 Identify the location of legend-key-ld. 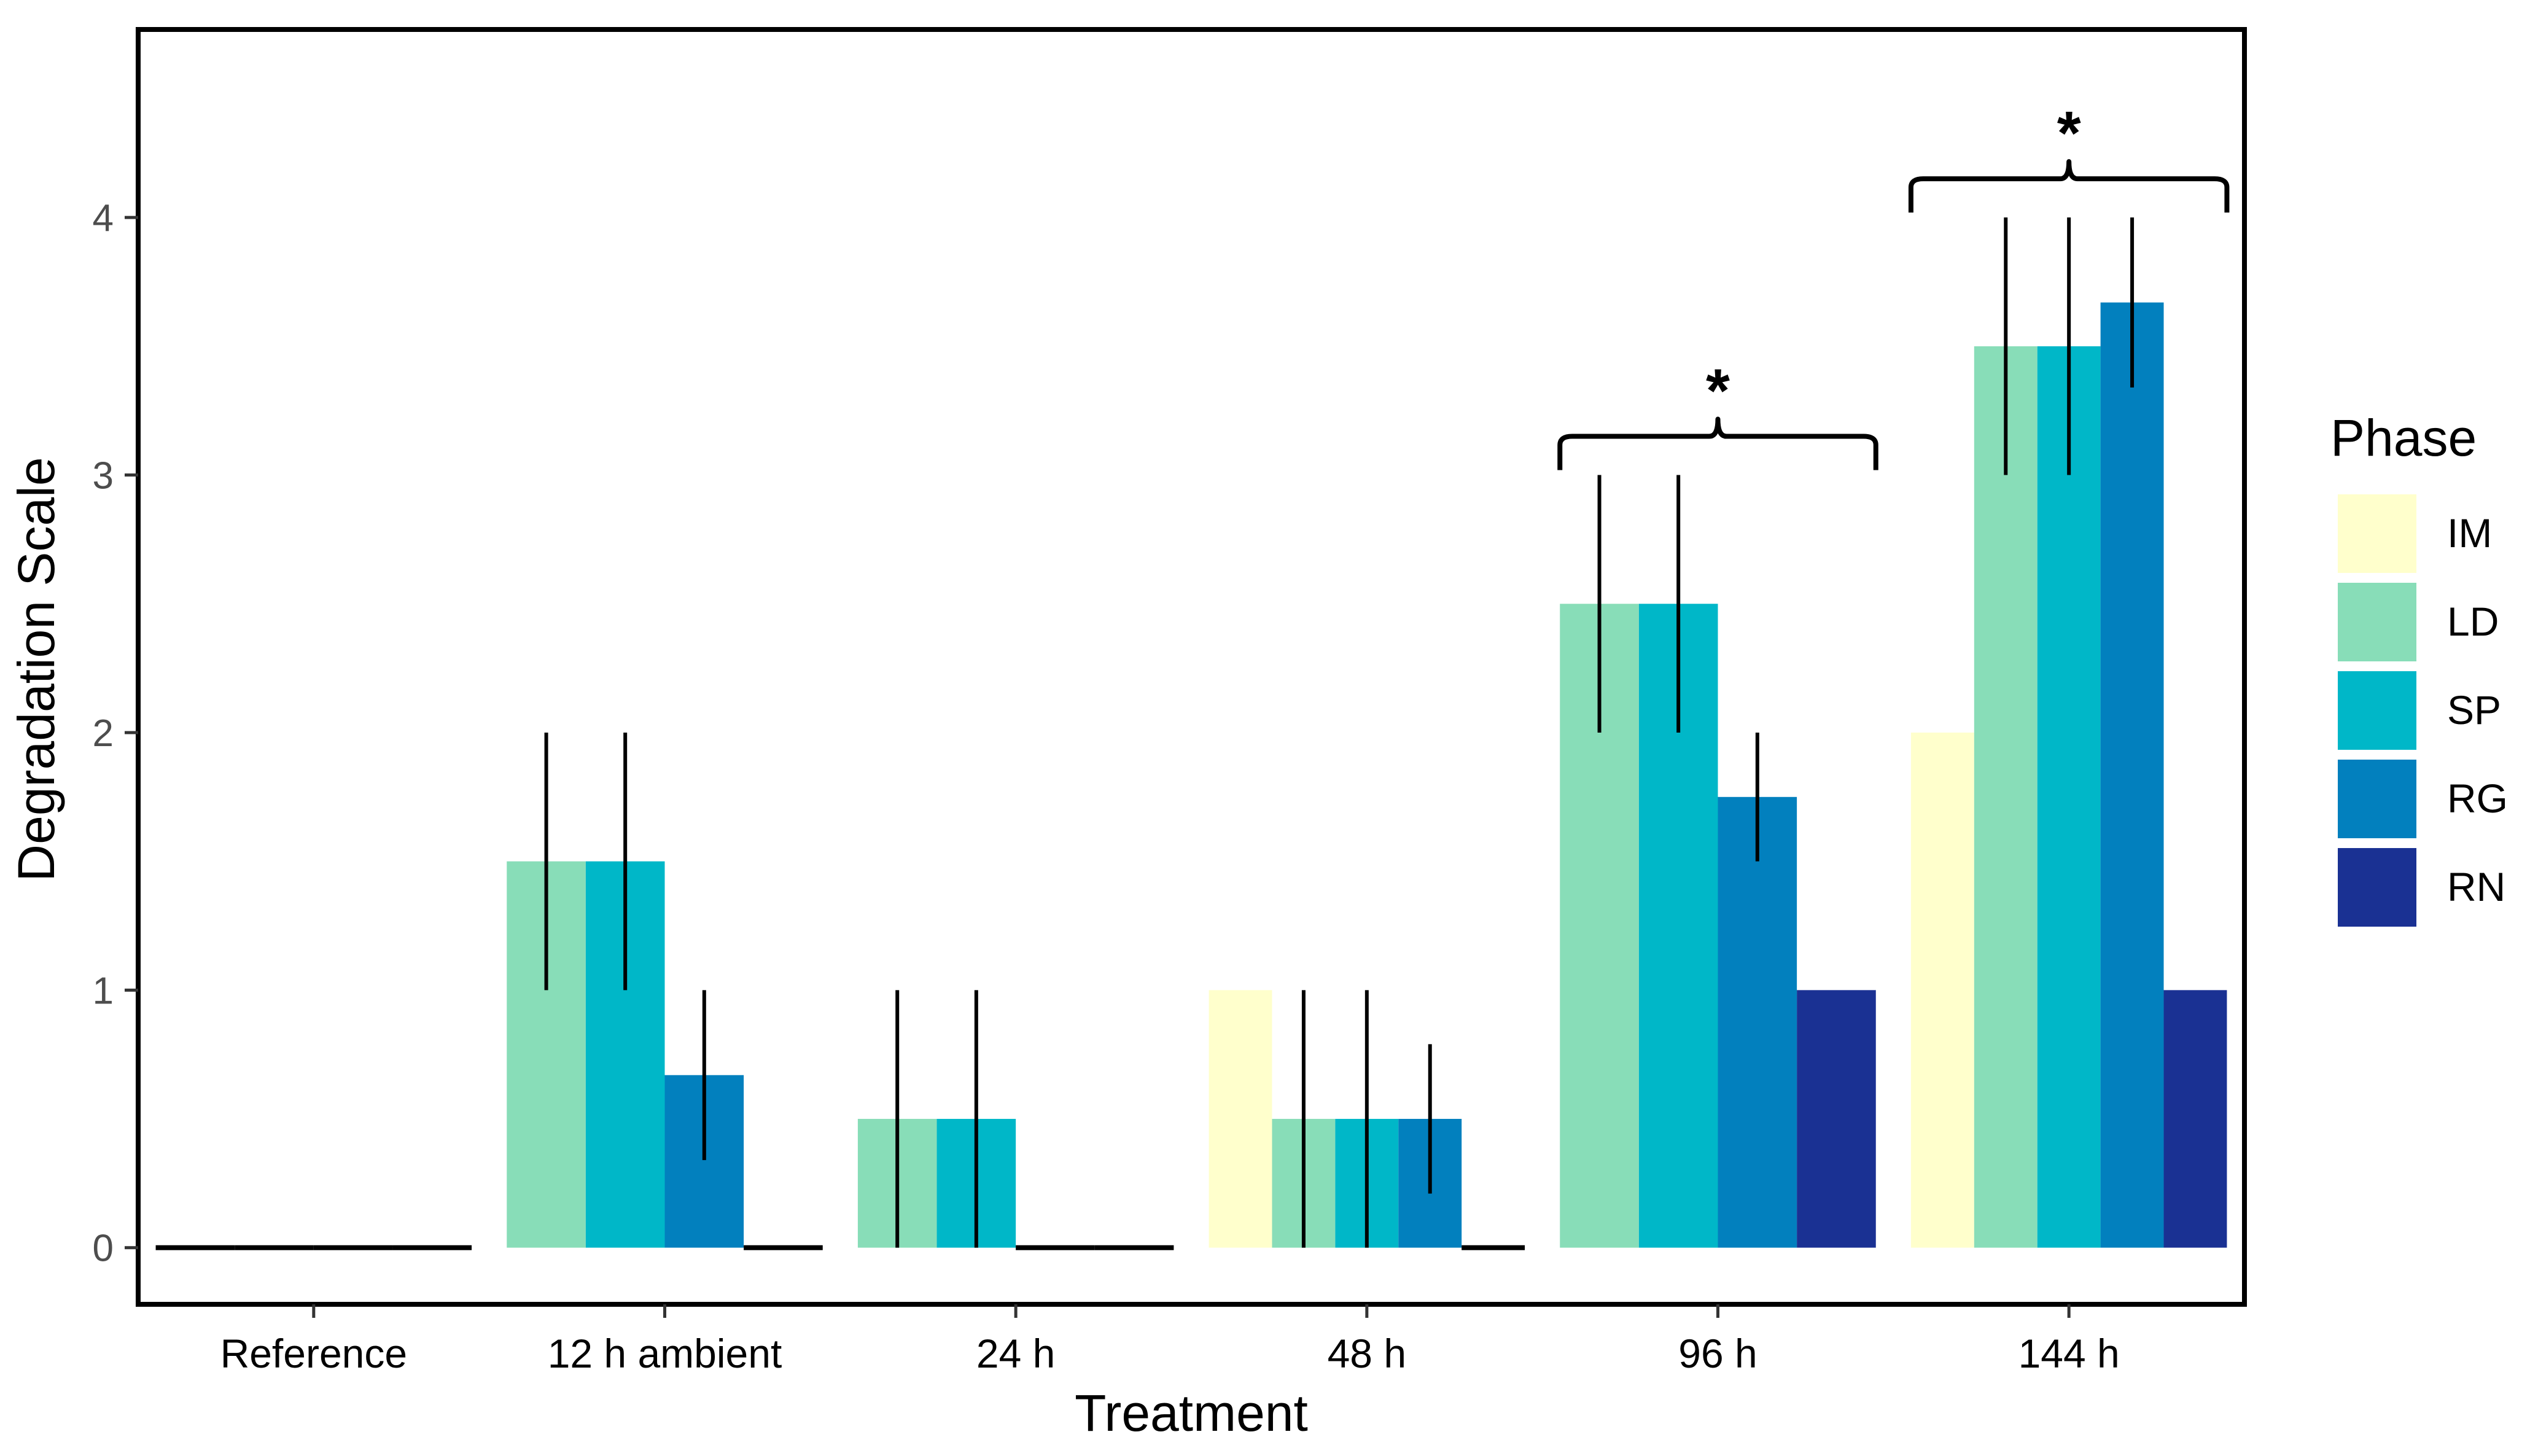
(2377, 622).